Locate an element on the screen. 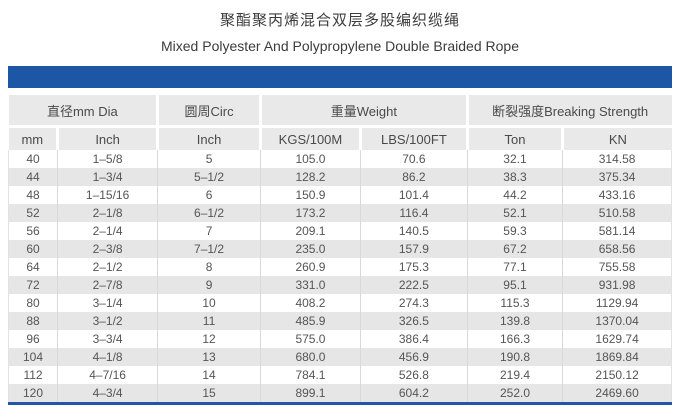 This screenshot has width=680, height=419. column-header-circ-inch: Inch is located at coordinates (208, 138).